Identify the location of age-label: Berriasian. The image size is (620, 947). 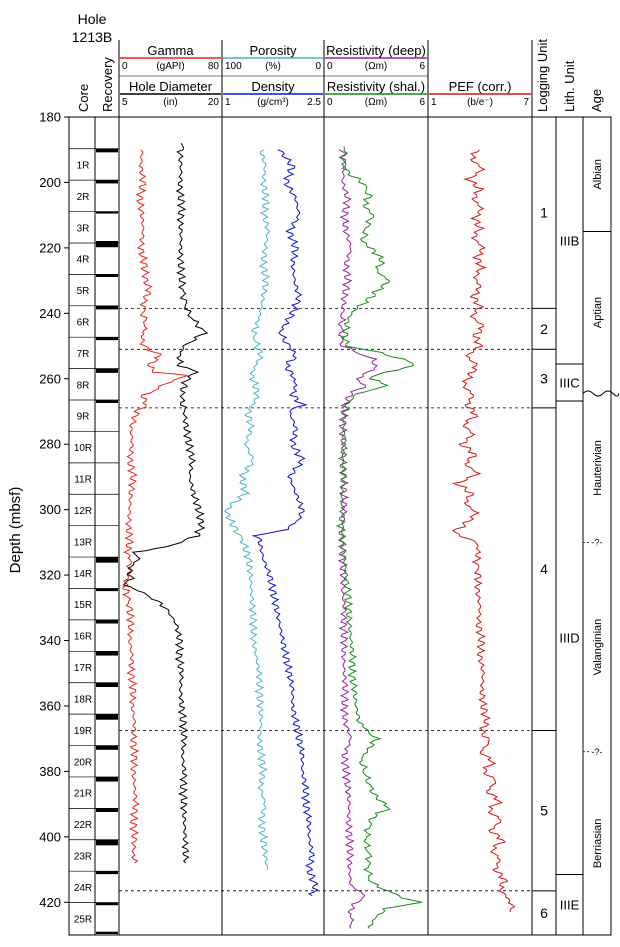
(598, 844).